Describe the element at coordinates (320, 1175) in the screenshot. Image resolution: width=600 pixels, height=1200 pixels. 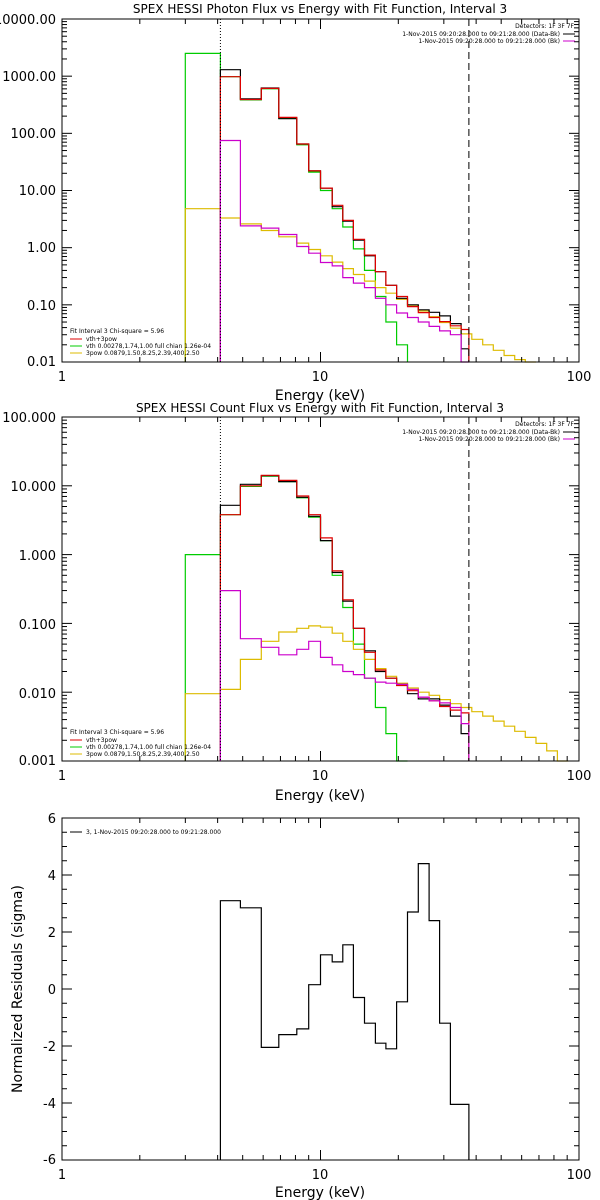
I see `residuals-xtick-label-1: 10` at that location.